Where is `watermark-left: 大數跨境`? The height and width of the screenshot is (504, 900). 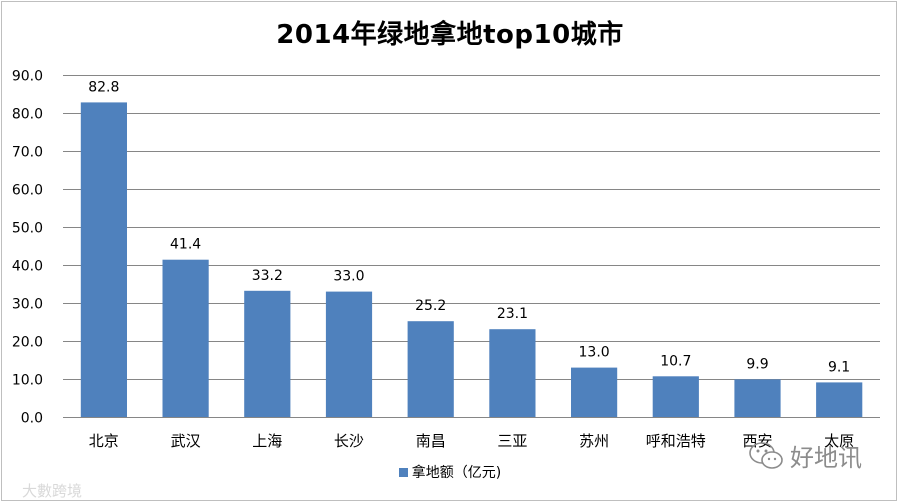
watermark-left: 大數跨境 is located at coordinates (52, 491).